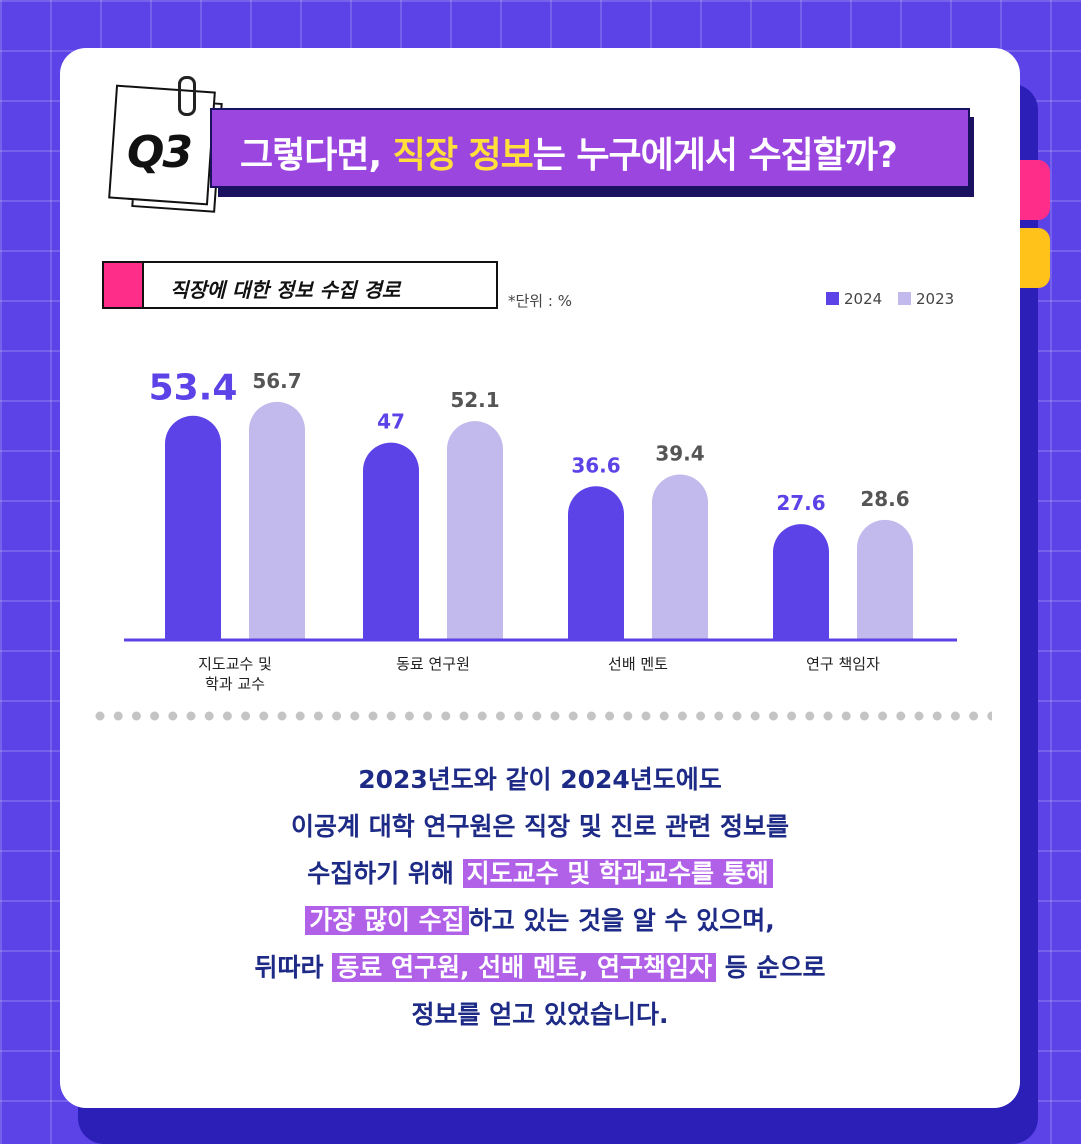  What do you see at coordinates (193, 388) in the screenshot?
I see `value-label-2024-0: 53.4` at bounding box center [193, 388].